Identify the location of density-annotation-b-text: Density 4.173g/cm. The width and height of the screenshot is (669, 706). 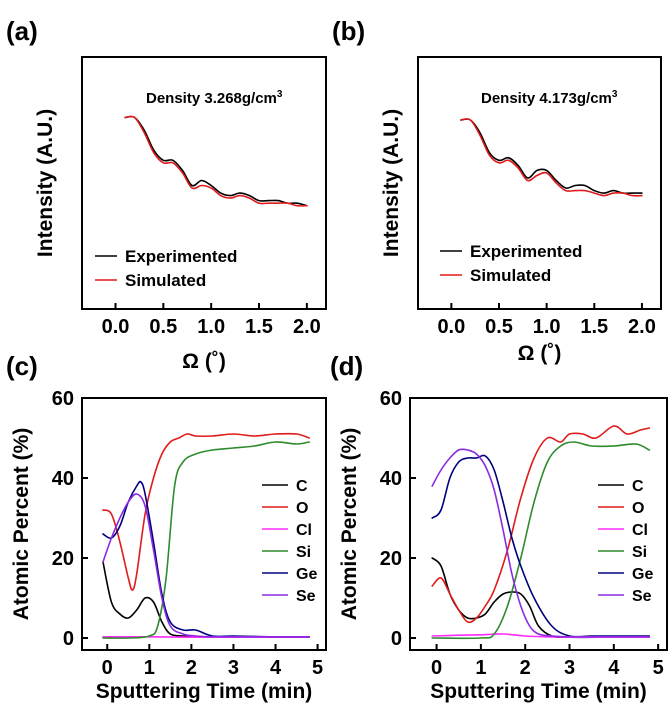
(546, 98).